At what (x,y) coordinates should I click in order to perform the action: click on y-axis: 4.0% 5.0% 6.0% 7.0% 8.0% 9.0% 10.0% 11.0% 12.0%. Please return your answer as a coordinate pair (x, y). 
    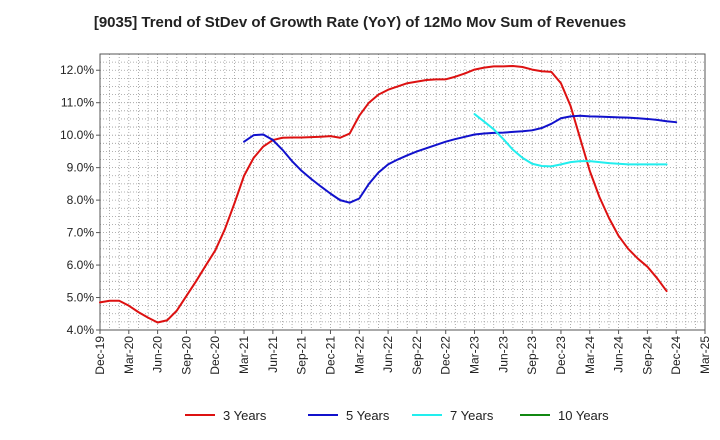
    Looking at the image, I should click on (80, 200).